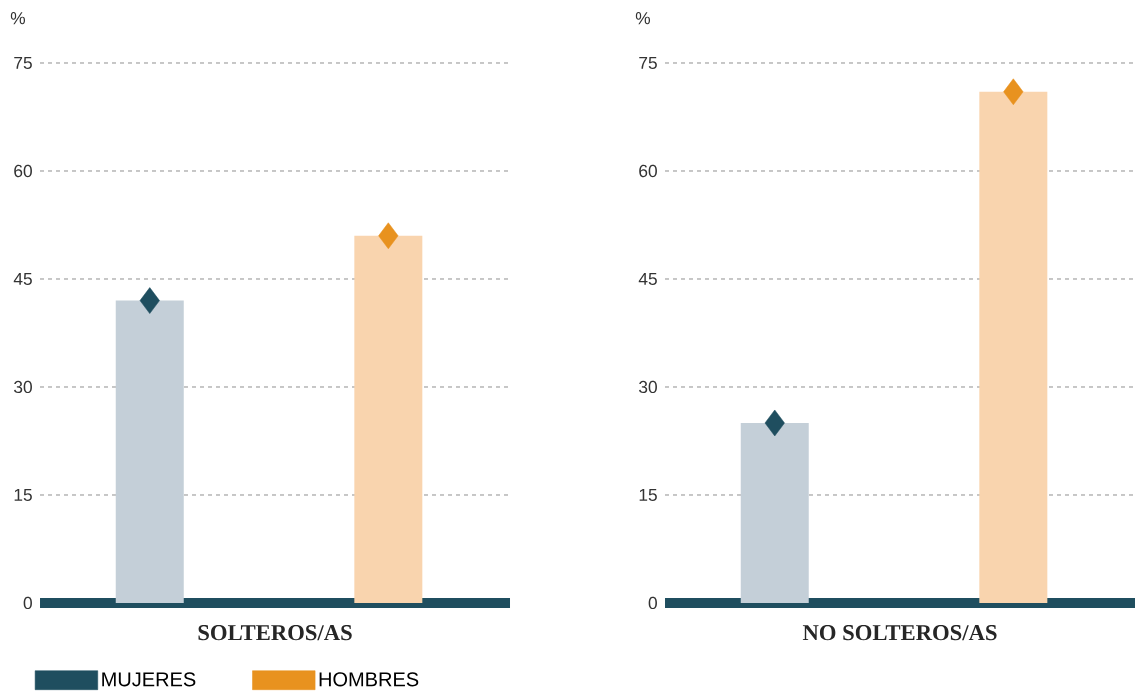 The height and width of the screenshot is (695, 1138). Describe the element at coordinates (275, 633) in the screenshot. I see `x-axis-title: SOLTEROS/AS` at that location.